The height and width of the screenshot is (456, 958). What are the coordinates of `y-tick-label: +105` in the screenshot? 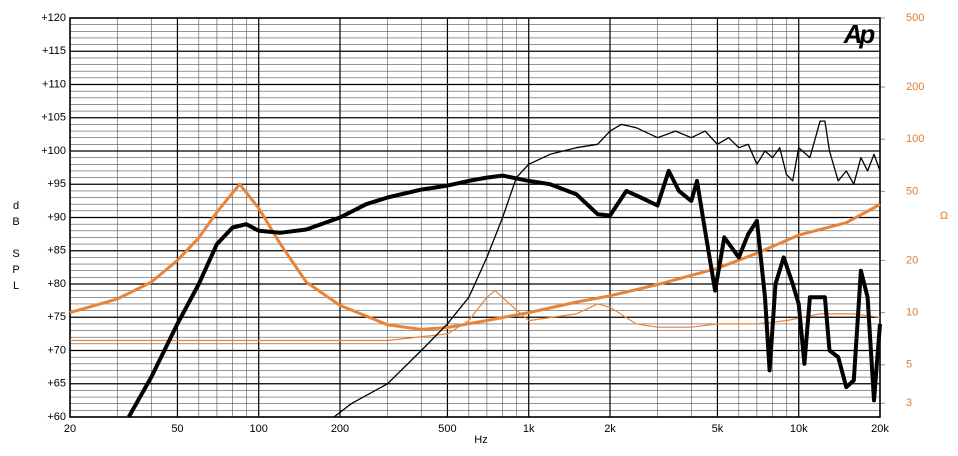 It's located at (53, 118).